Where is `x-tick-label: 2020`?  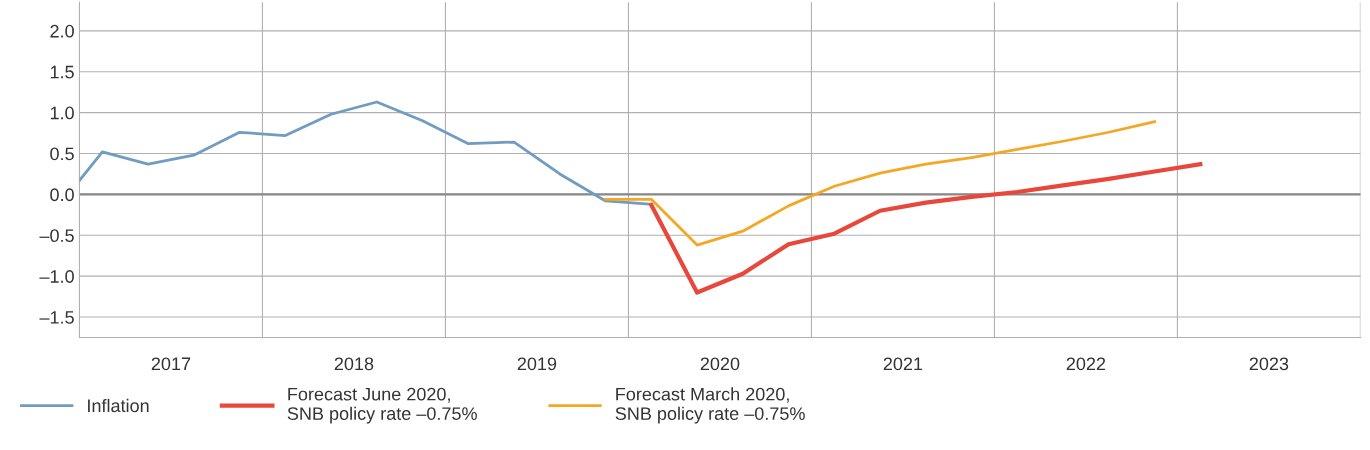
x-tick-label: 2020 is located at coordinates (720, 364).